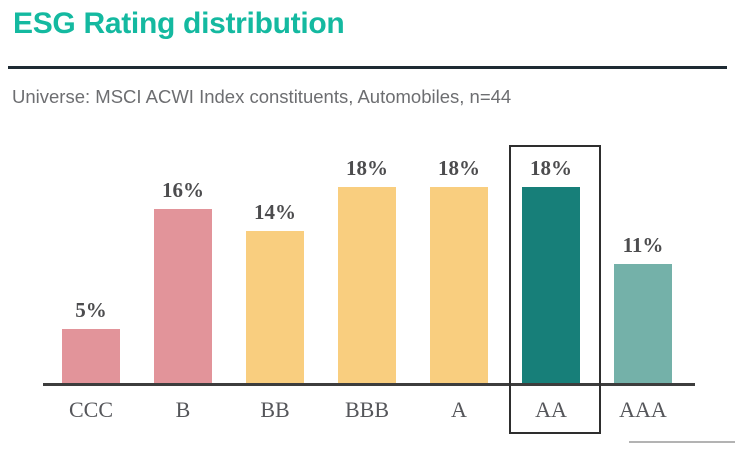 The width and height of the screenshot is (741, 449). Describe the element at coordinates (275, 409) in the screenshot. I see `category-label-bb: BB` at that location.